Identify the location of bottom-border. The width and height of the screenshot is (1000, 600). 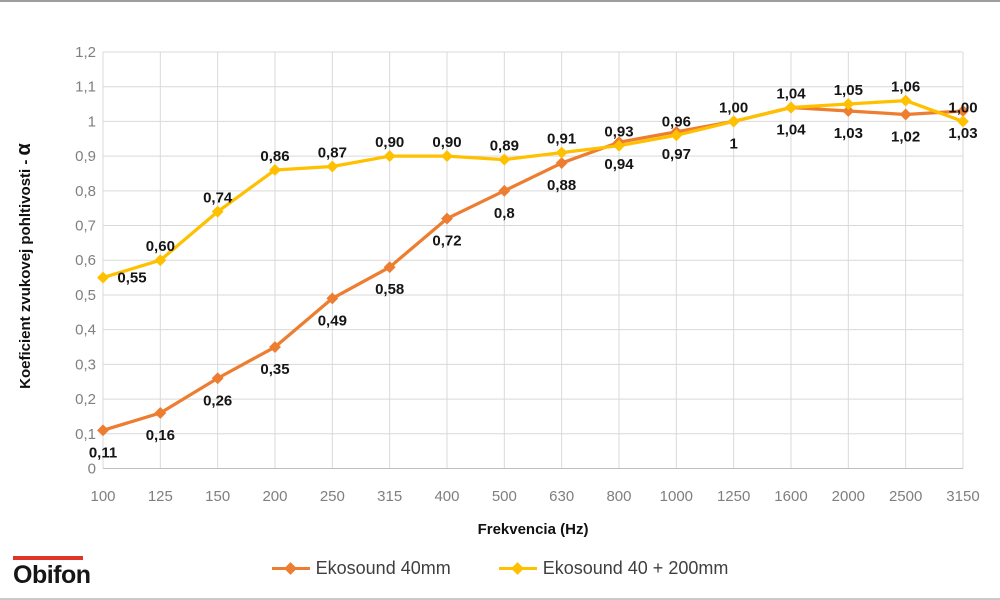
(500, 599).